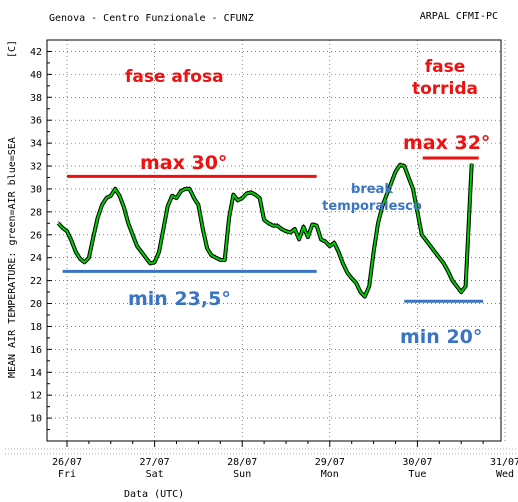  I want to click on x-tick-date-label: 29/07, so click(330, 462).